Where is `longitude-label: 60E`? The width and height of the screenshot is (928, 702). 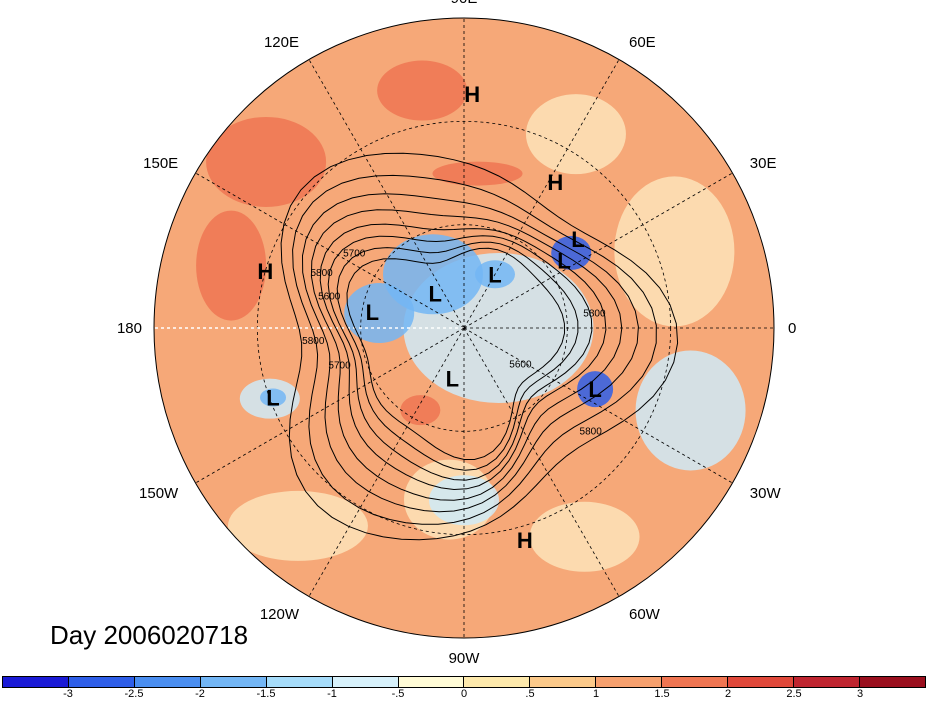 longitude-label: 60E is located at coordinates (642, 42).